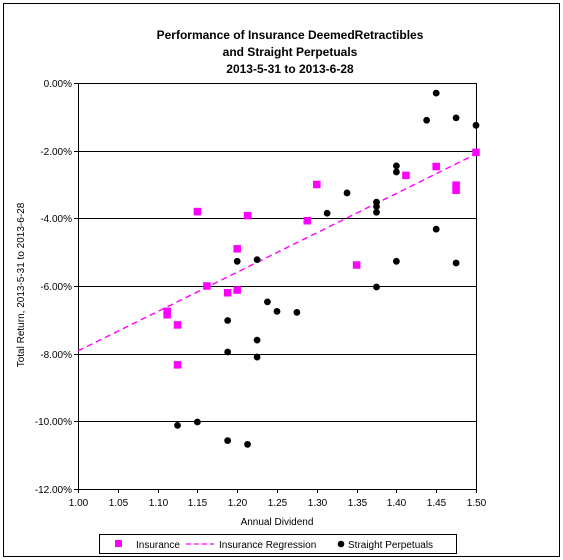 This screenshot has width=563, height=560. What do you see at coordinates (267, 545) in the screenshot?
I see `legend-regression-label: Insurance Regression` at bounding box center [267, 545].